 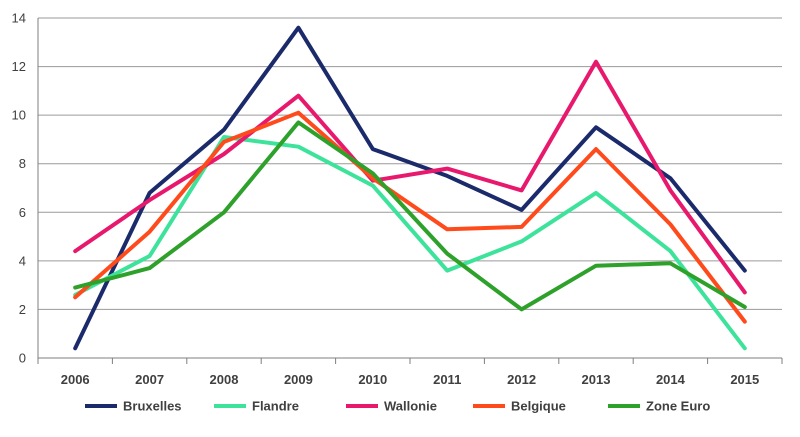 I want to click on x-tick-label: 2014, so click(x=671, y=379).